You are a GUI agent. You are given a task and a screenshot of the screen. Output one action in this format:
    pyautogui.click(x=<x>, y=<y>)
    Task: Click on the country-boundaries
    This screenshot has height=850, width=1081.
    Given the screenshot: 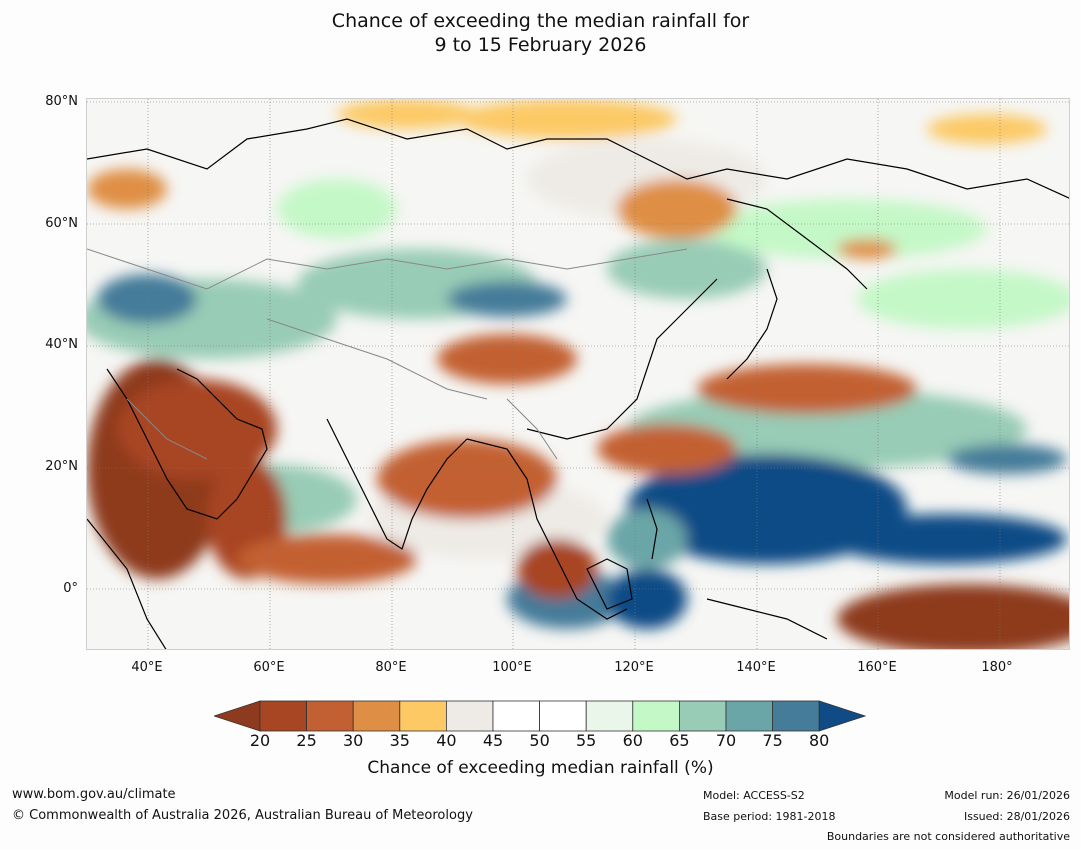 What is the action you would take?
    pyautogui.click(x=387, y=354)
    